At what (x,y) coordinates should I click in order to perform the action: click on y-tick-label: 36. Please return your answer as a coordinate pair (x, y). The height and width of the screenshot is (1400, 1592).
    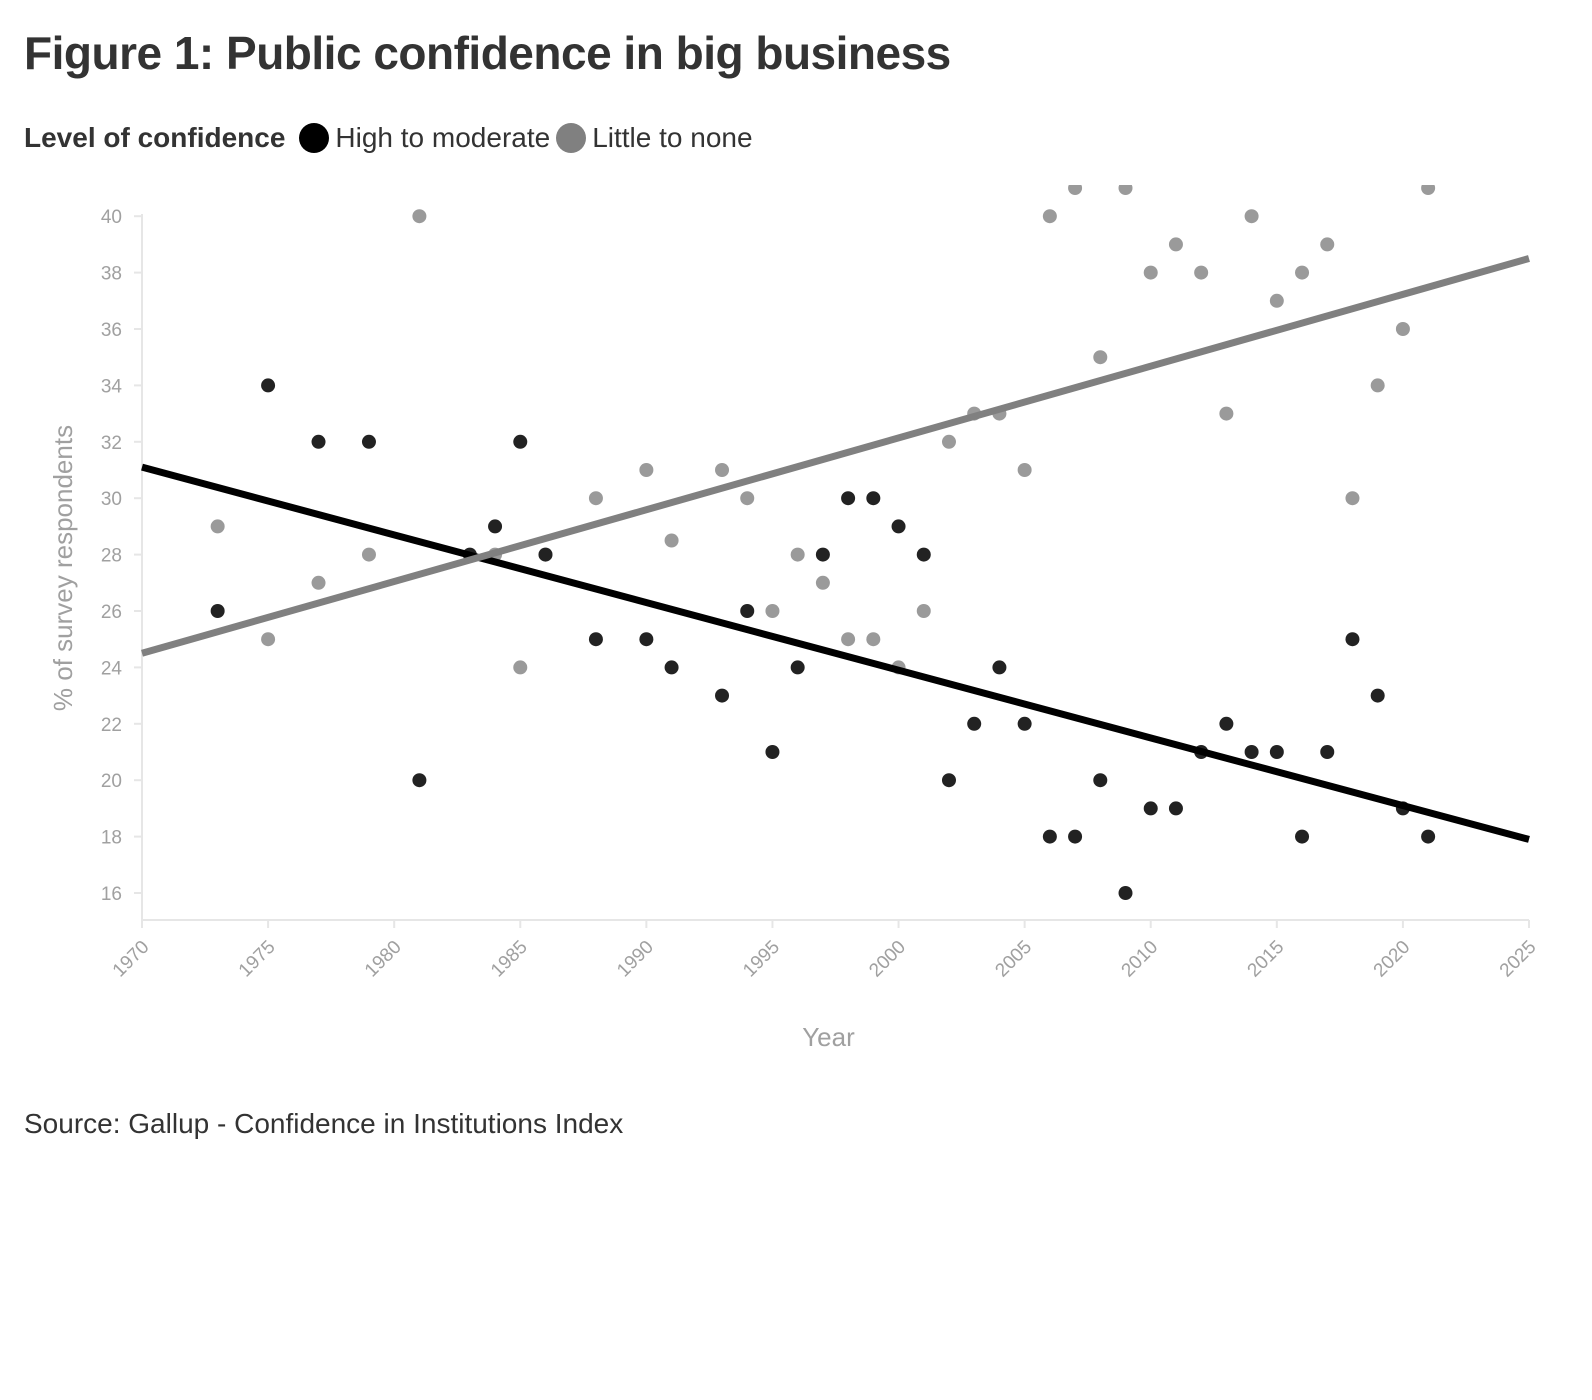
    Looking at the image, I should click on (111, 330).